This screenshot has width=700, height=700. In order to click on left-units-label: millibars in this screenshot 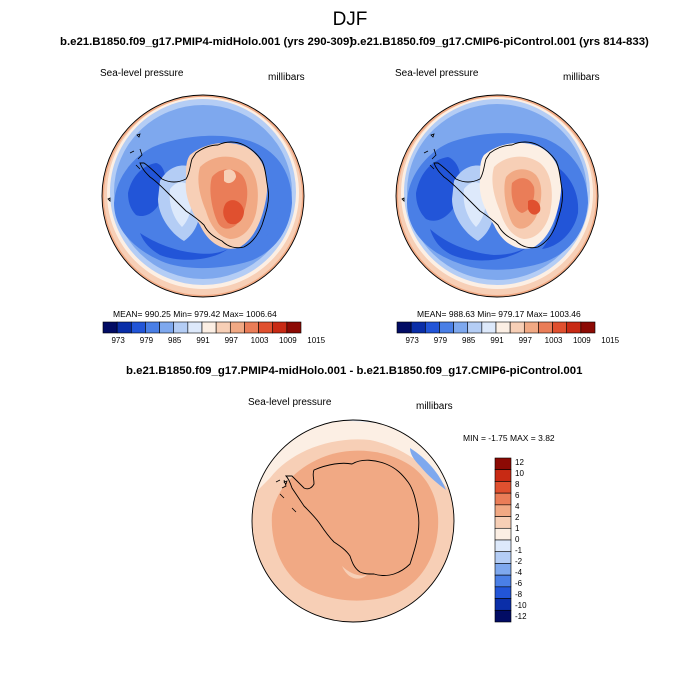, I will do `click(286, 77)`.